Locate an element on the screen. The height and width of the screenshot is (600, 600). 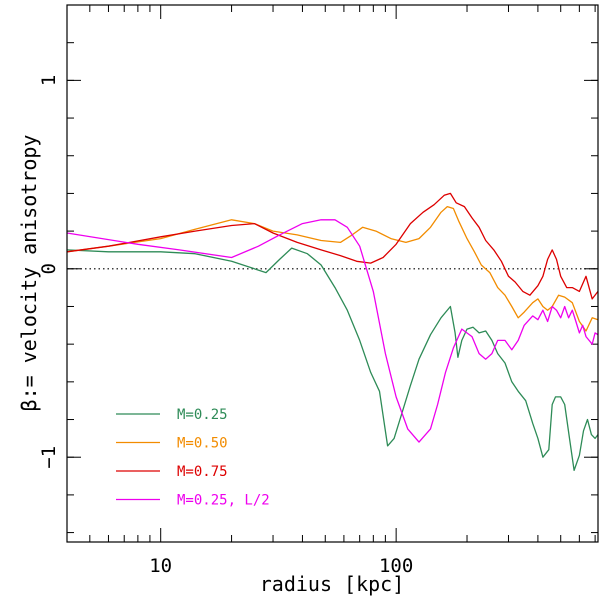
y-tick-label: 0 is located at coordinates (49, 268).